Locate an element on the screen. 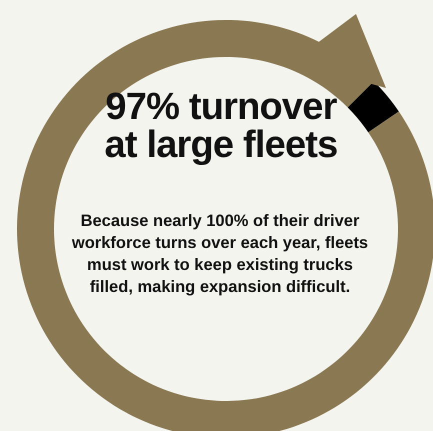  text: 97% turnover at large fleets is located at coordinates (221, 126).